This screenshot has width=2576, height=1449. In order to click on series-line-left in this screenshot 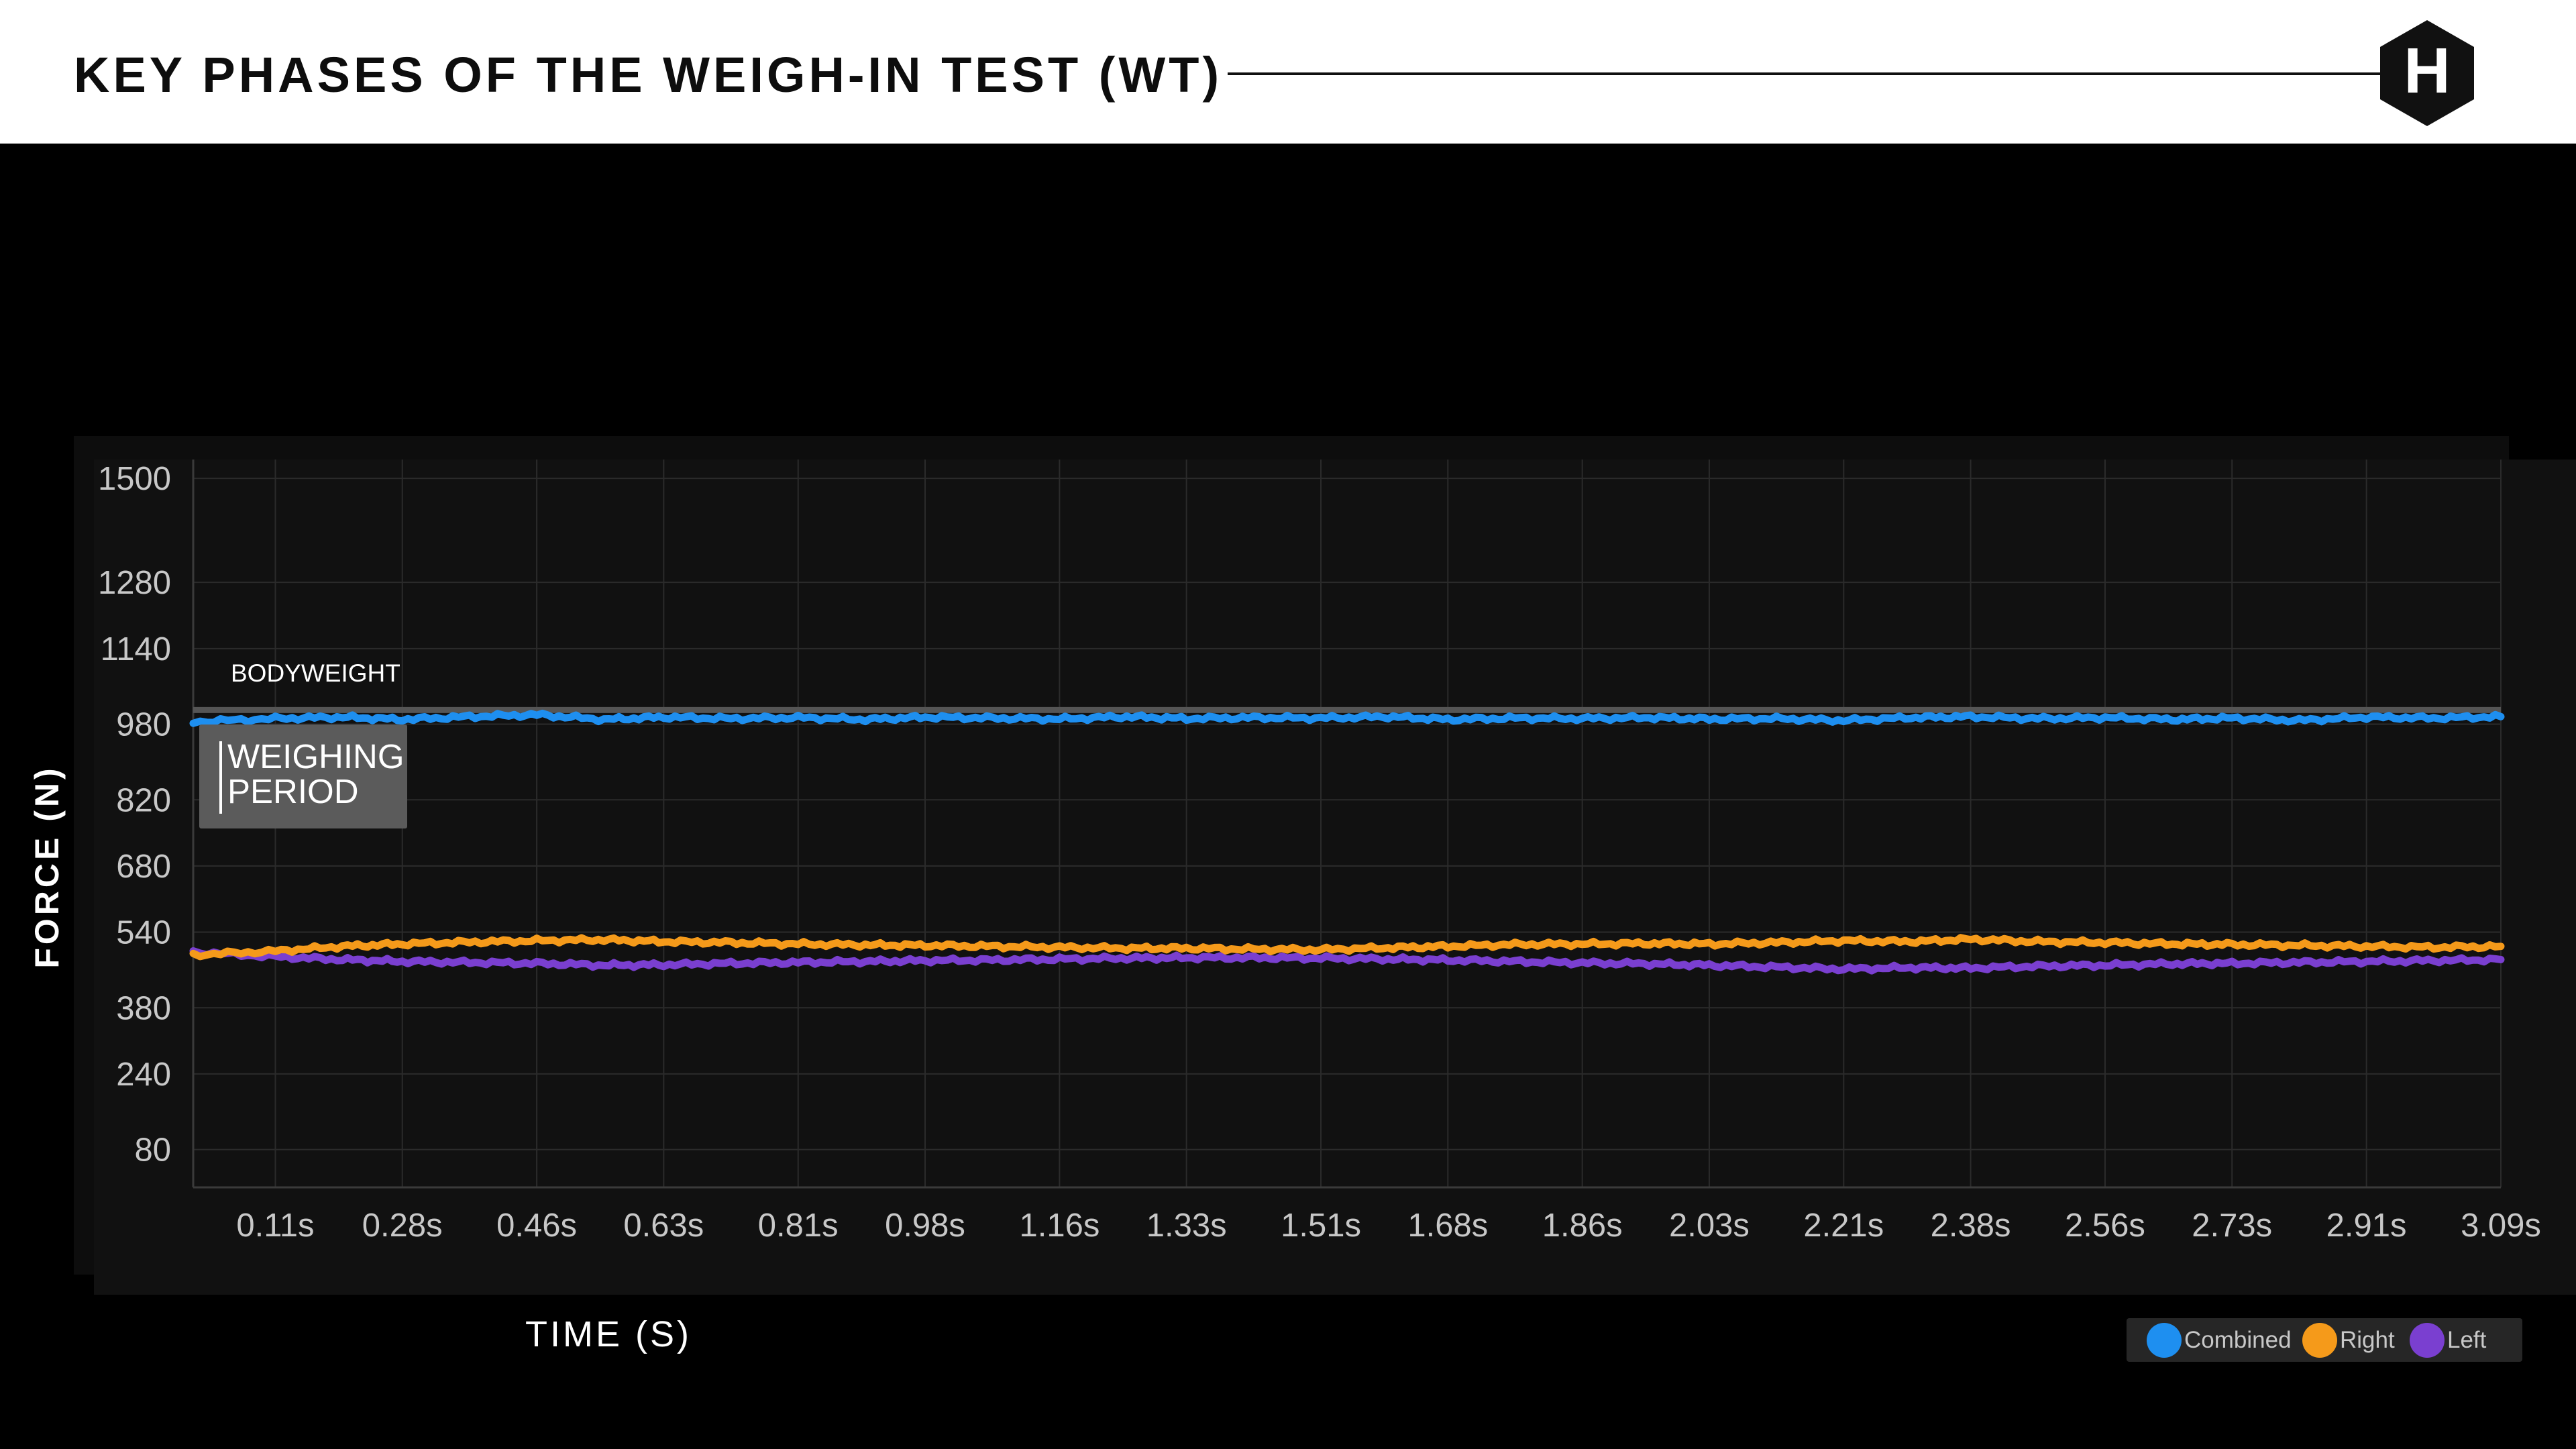, I will do `click(1347, 961)`.